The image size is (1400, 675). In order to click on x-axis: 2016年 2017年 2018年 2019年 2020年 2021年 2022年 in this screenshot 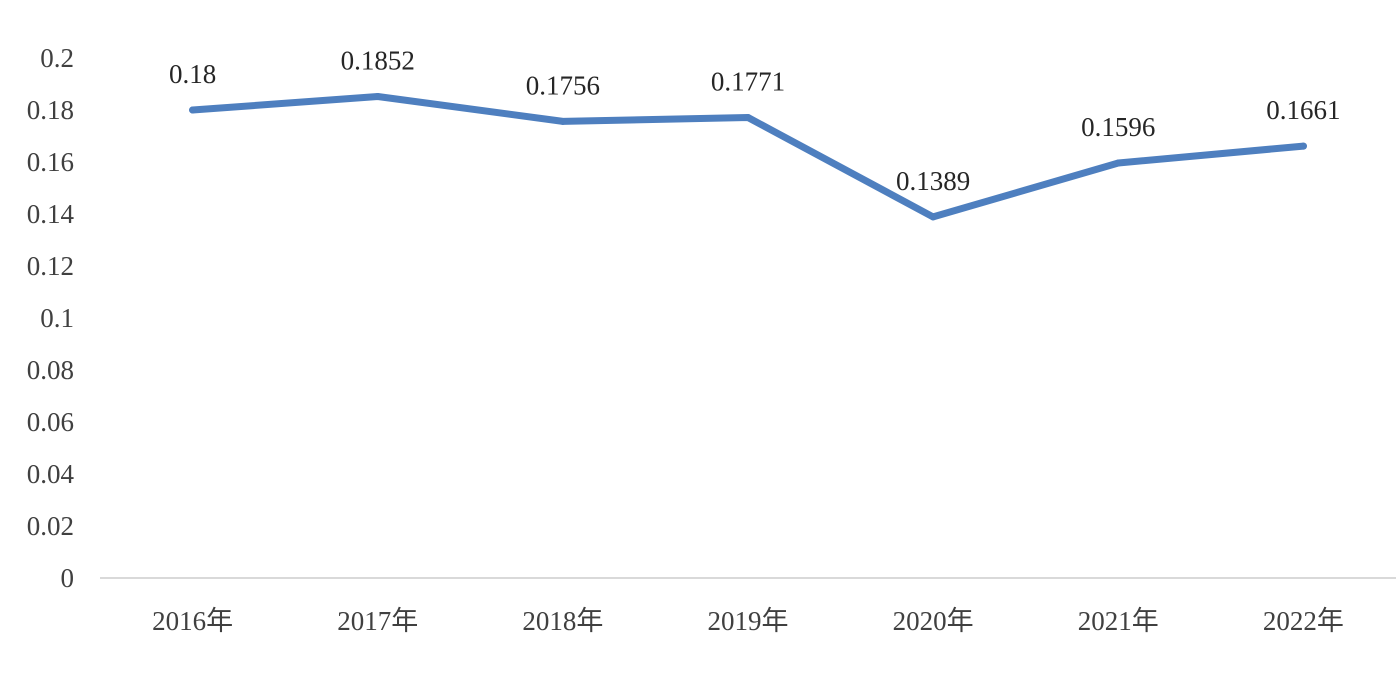, I will do `click(748, 606)`.